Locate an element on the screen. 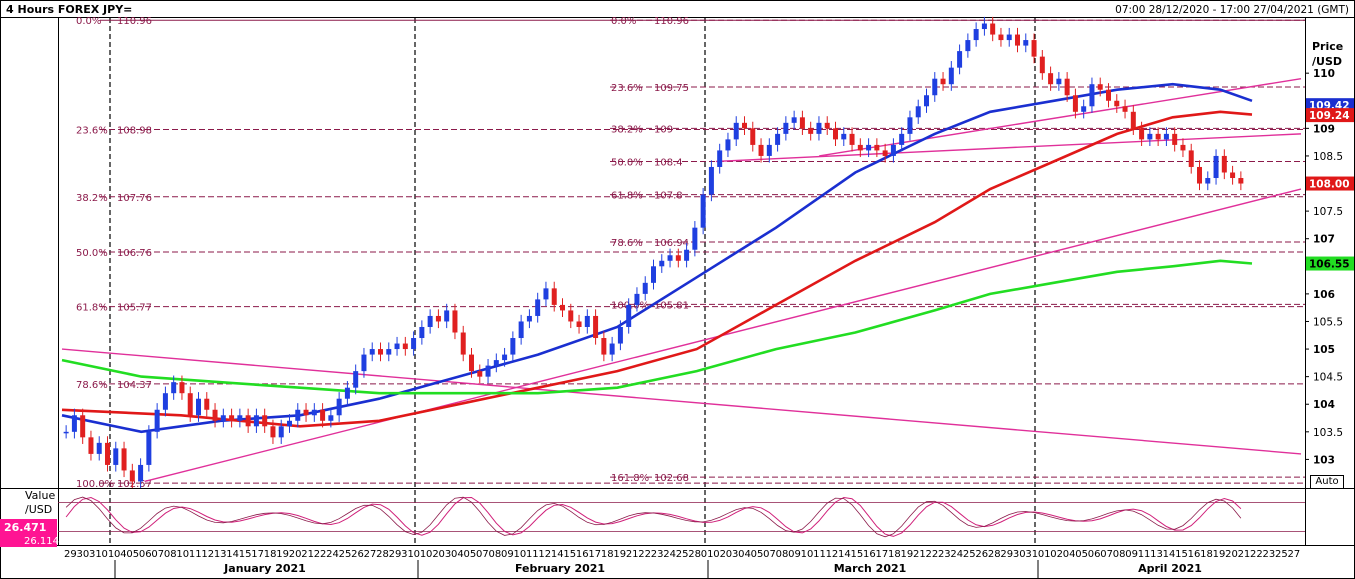 This screenshot has height=579, width=1355. x-day-label: 26 is located at coordinates (357, 554).